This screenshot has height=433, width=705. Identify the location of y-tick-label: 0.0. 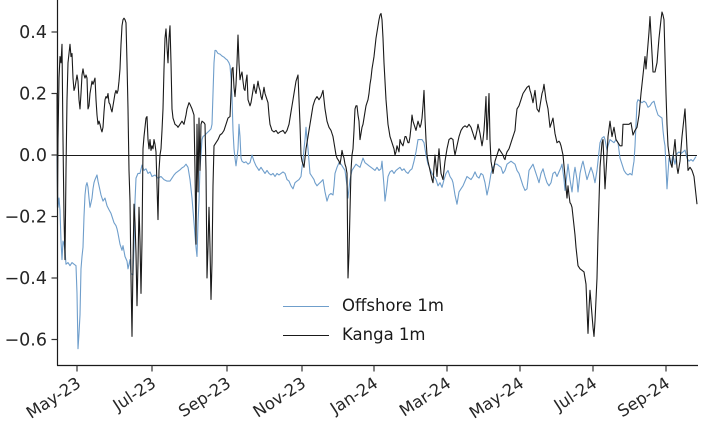
(33, 156).